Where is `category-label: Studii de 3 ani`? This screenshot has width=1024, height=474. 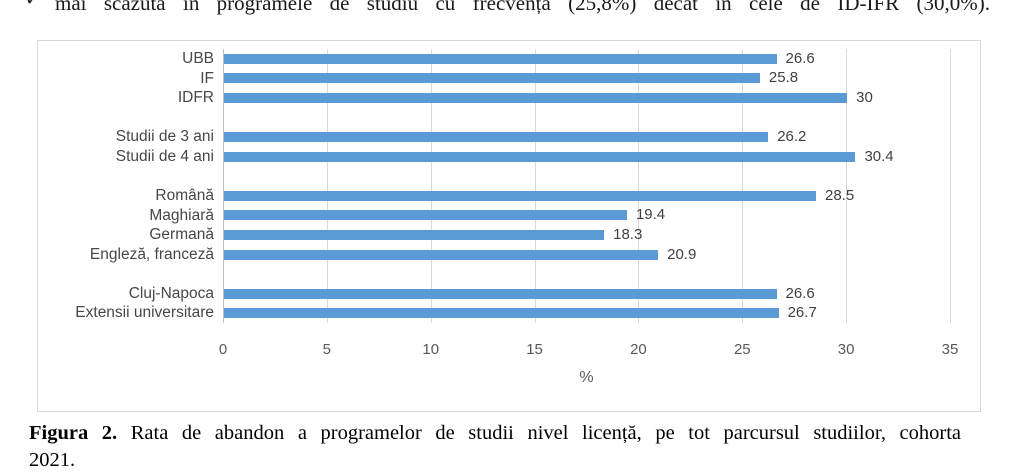
category-label: Studii de 3 ani is located at coordinates (164, 137).